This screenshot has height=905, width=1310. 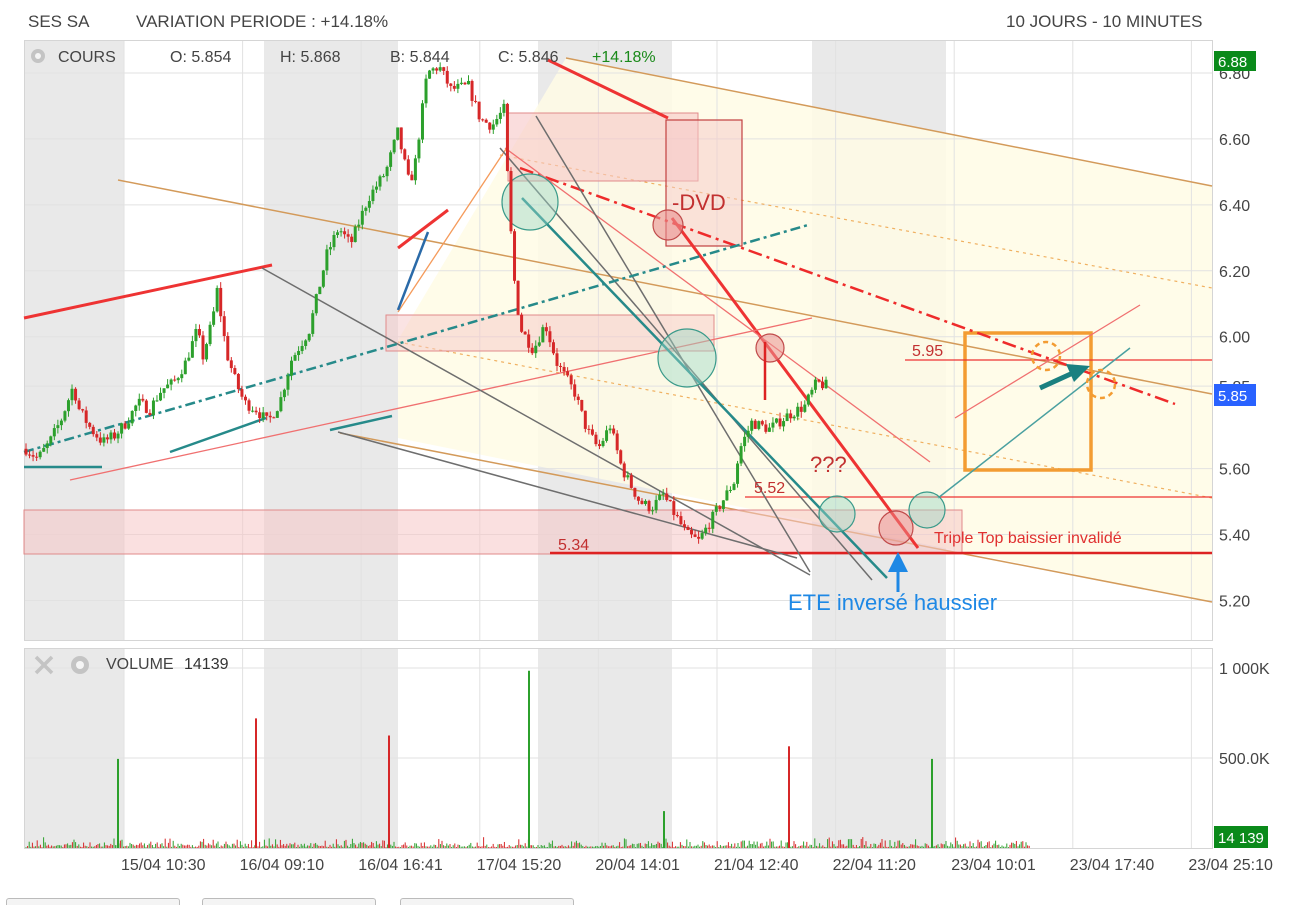 What do you see at coordinates (769, 488) in the screenshot?
I see `level-552-label: 5.52` at bounding box center [769, 488].